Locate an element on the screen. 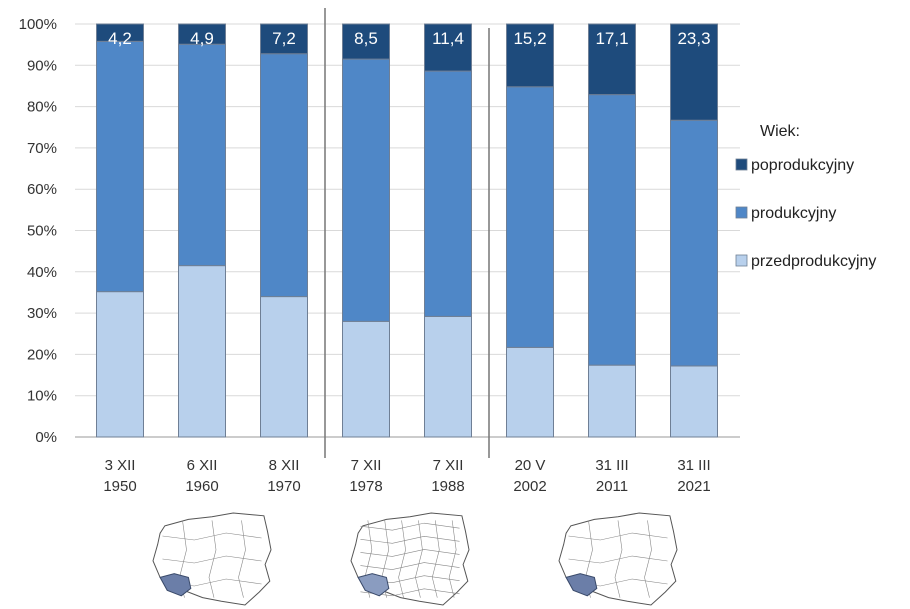  data-label: 4,9 is located at coordinates (202, 38).